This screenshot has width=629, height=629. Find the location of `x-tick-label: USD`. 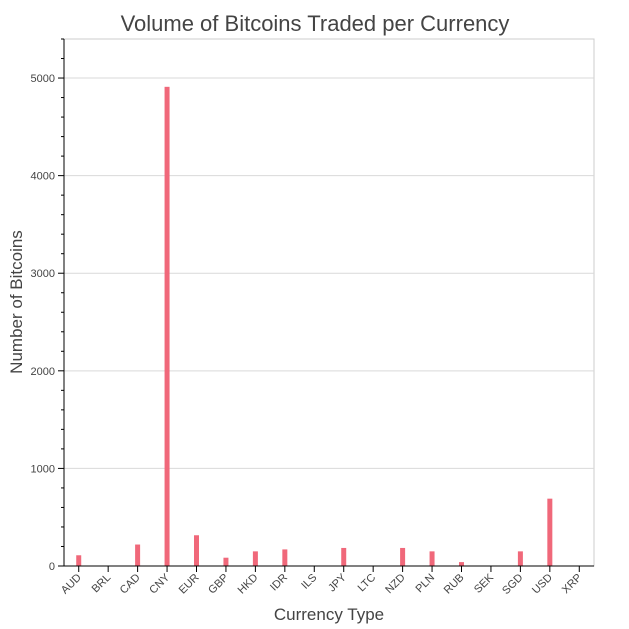

x-tick-label: USD is located at coordinates (542, 584).